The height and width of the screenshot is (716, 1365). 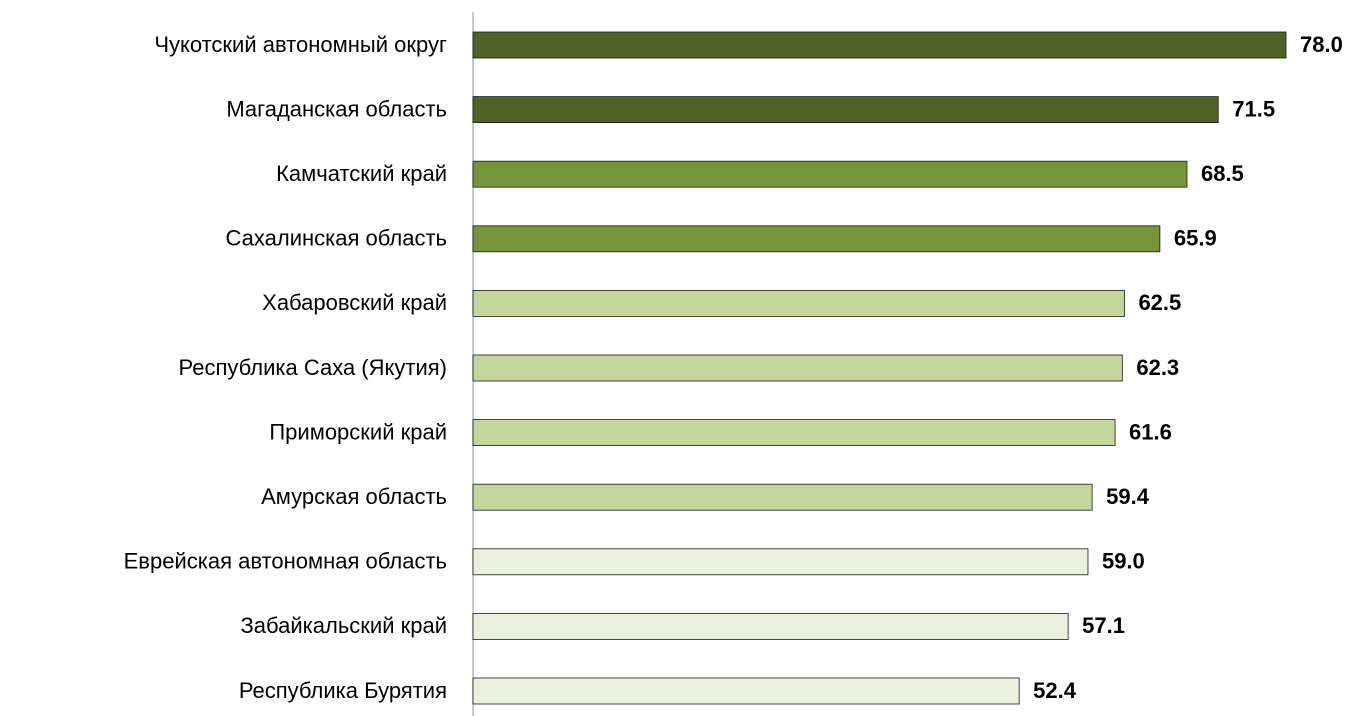 What do you see at coordinates (344, 625) in the screenshot?
I see `category-label: Забайкальский край` at bounding box center [344, 625].